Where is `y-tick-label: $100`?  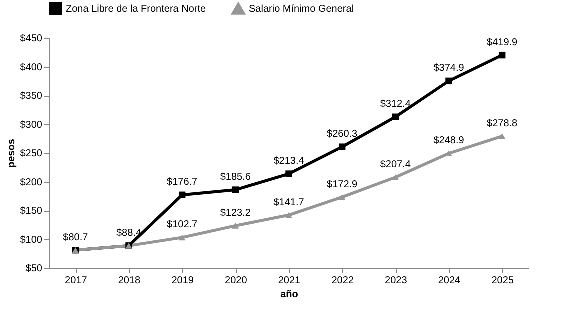 y-tick-label: $100 is located at coordinates (31, 240).